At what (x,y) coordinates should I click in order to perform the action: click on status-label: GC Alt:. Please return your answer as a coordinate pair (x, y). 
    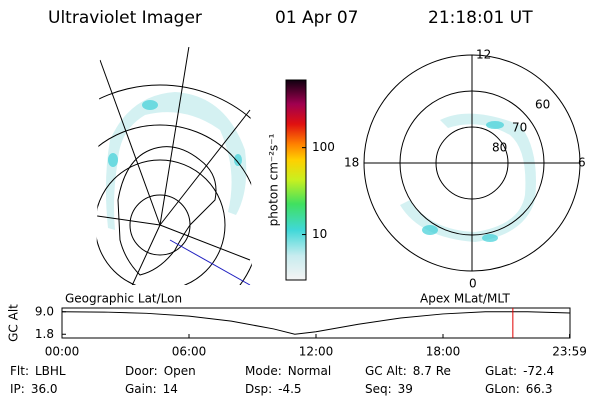
    Looking at the image, I should click on (386, 371).